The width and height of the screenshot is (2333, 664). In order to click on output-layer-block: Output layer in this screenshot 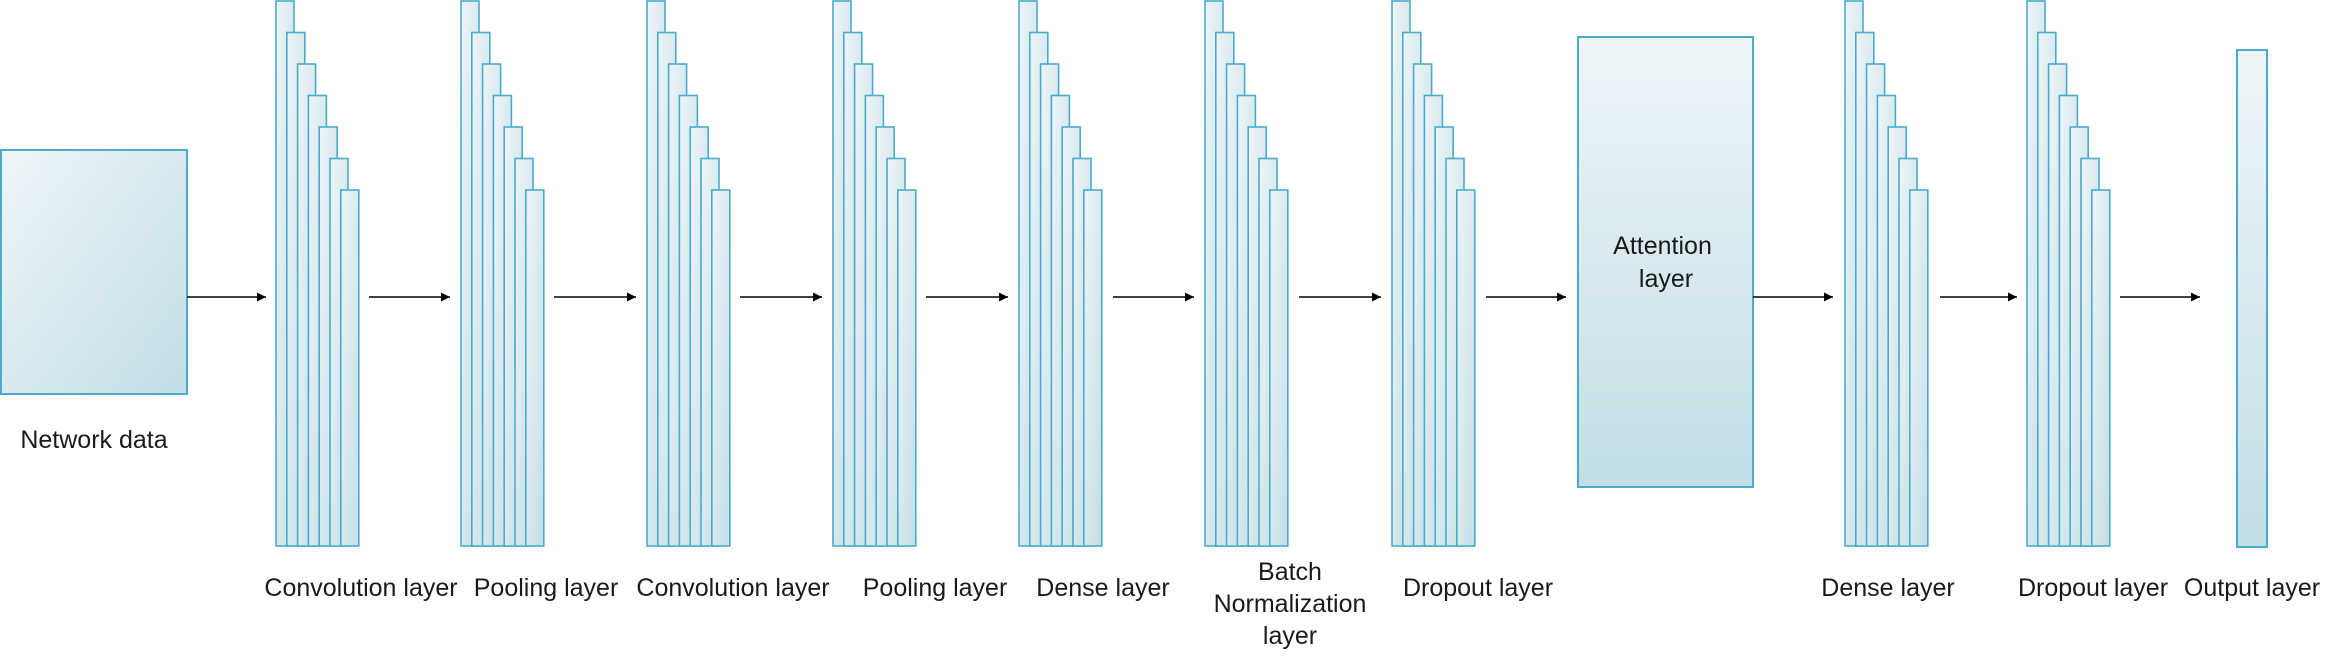, I will do `click(2252, 325)`.